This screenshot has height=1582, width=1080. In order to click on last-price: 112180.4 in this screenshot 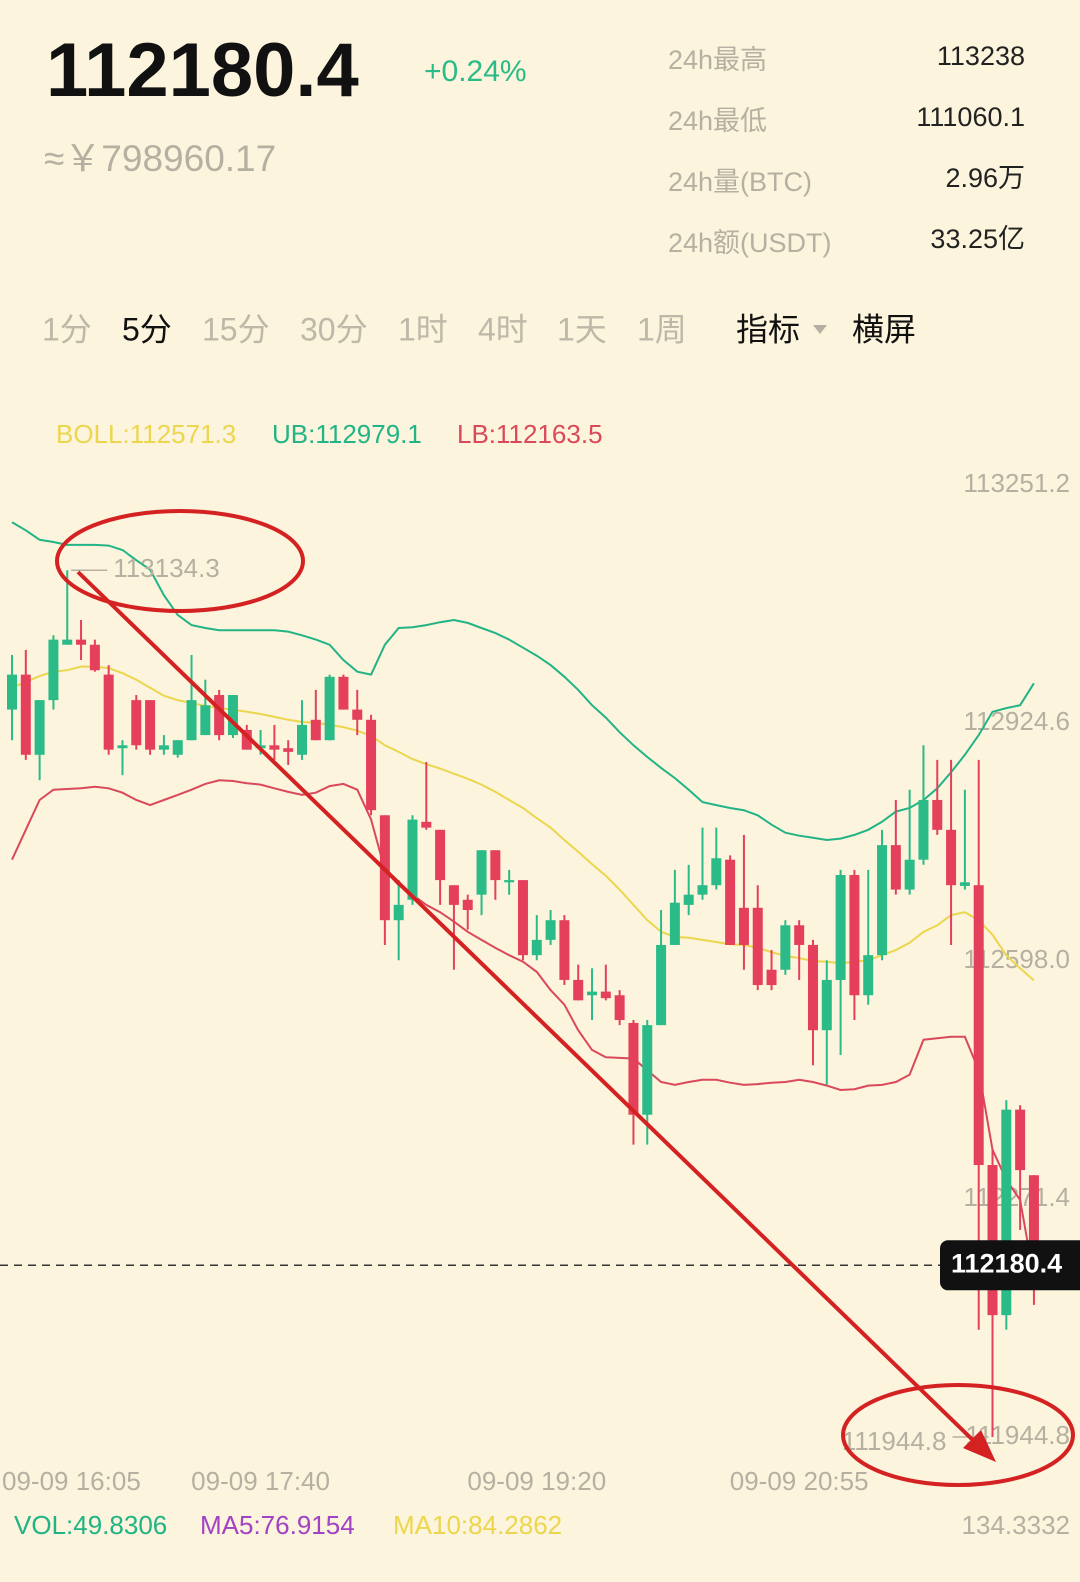, I will do `click(202, 70)`.